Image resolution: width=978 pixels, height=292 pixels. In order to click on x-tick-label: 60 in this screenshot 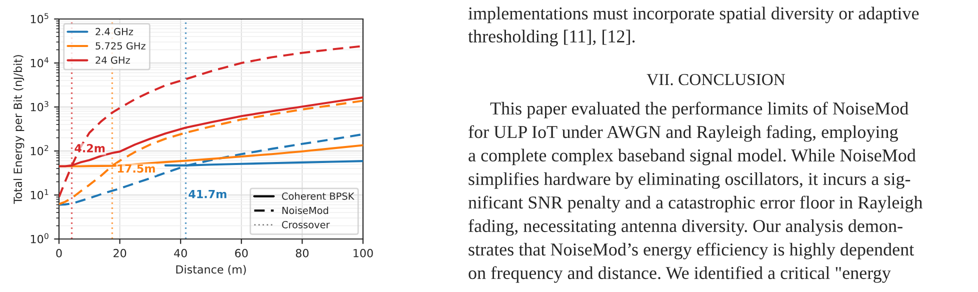, I will do `click(241, 253)`.